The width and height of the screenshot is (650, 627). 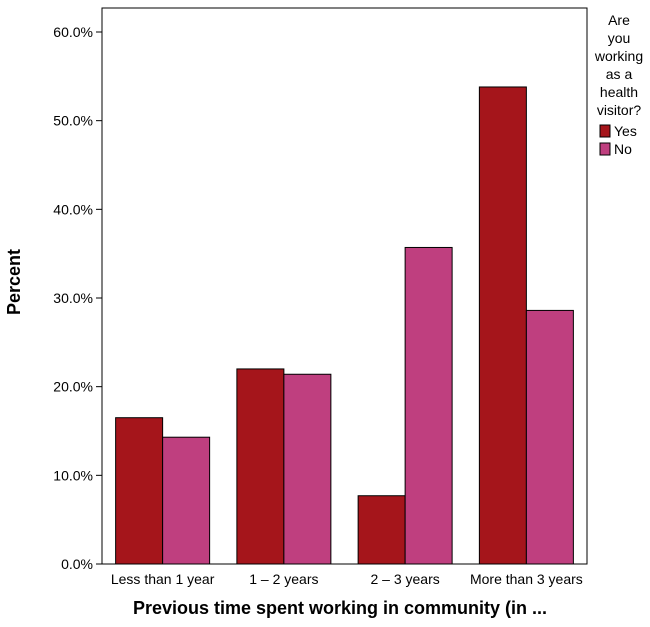 I want to click on legend-label-yes: Yes, so click(x=625, y=131).